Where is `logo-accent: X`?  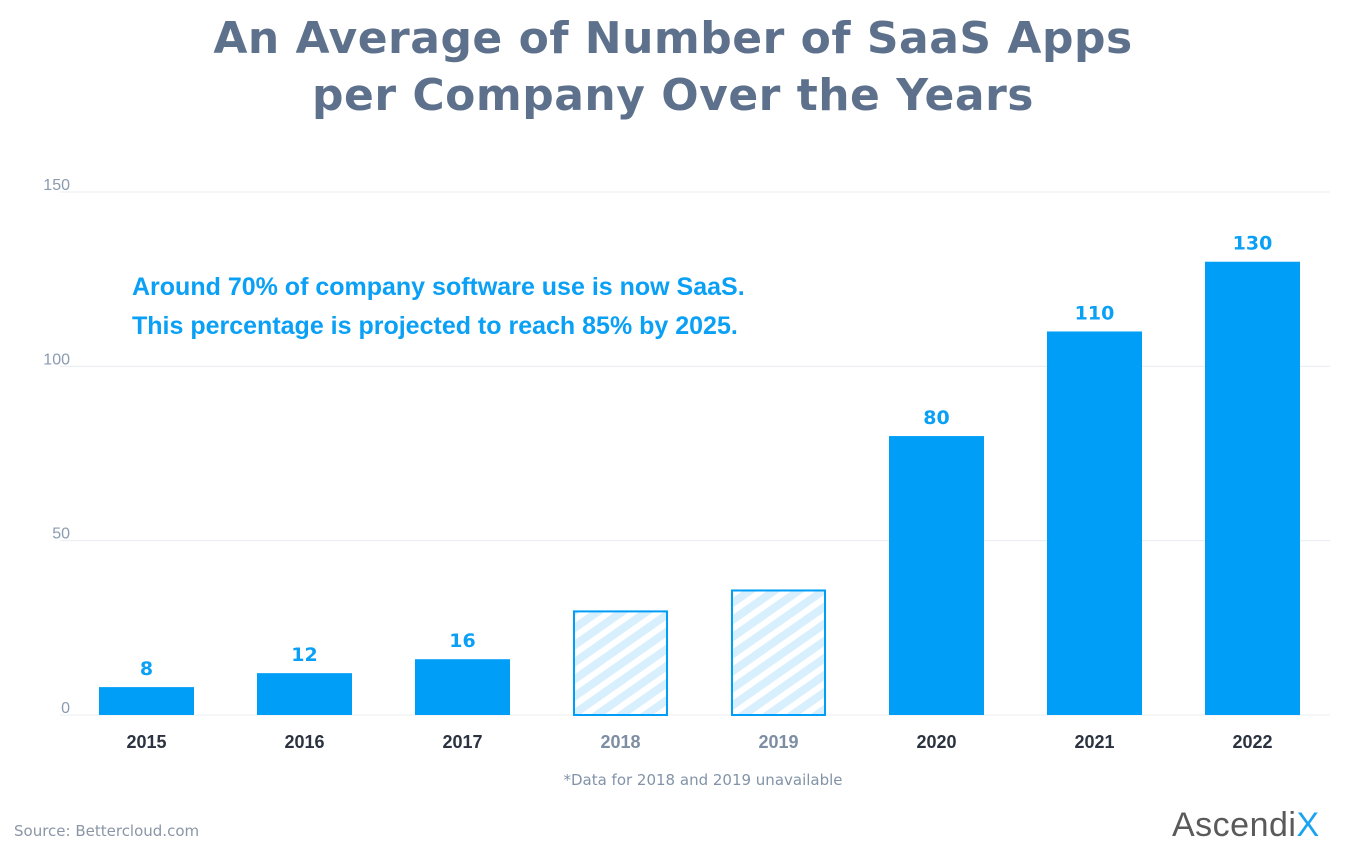
logo-accent: X is located at coordinates (1308, 825).